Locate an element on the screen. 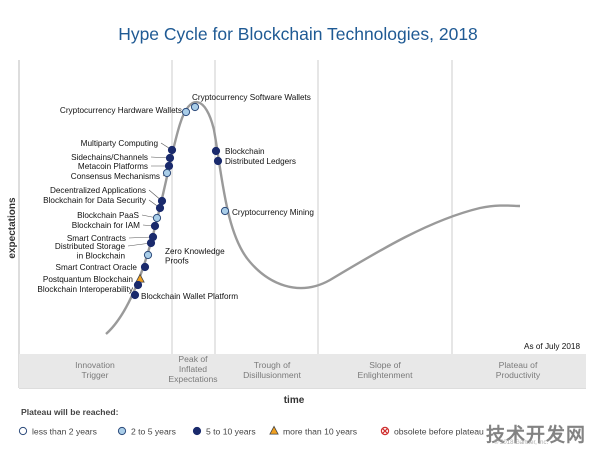 The height and width of the screenshot is (452, 596). tech-blockchain-interoperability-label: Blockchain Interoperability is located at coordinates (85, 289).